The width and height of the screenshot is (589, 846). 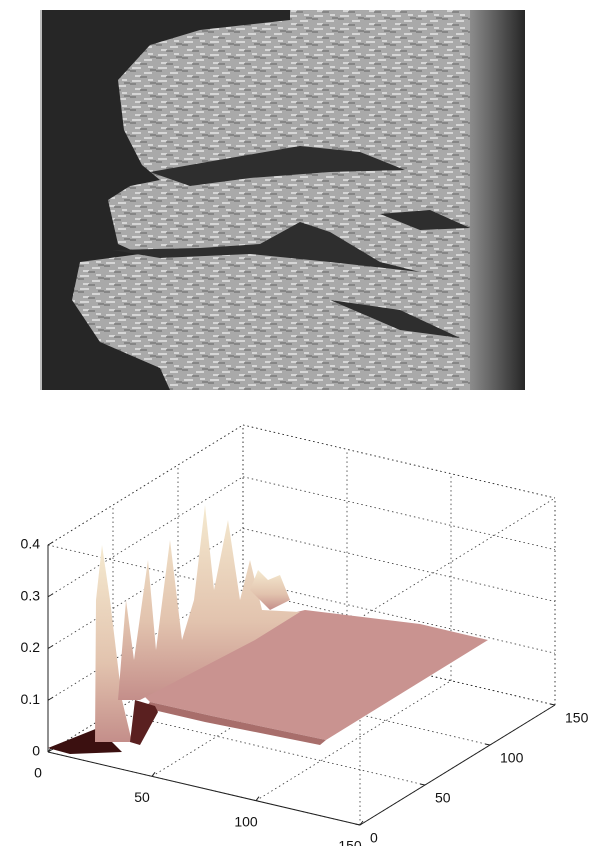 What do you see at coordinates (31, 544) in the screenshot?
I see `z-tick-label: 0.4` at bounding box center [31, 544].